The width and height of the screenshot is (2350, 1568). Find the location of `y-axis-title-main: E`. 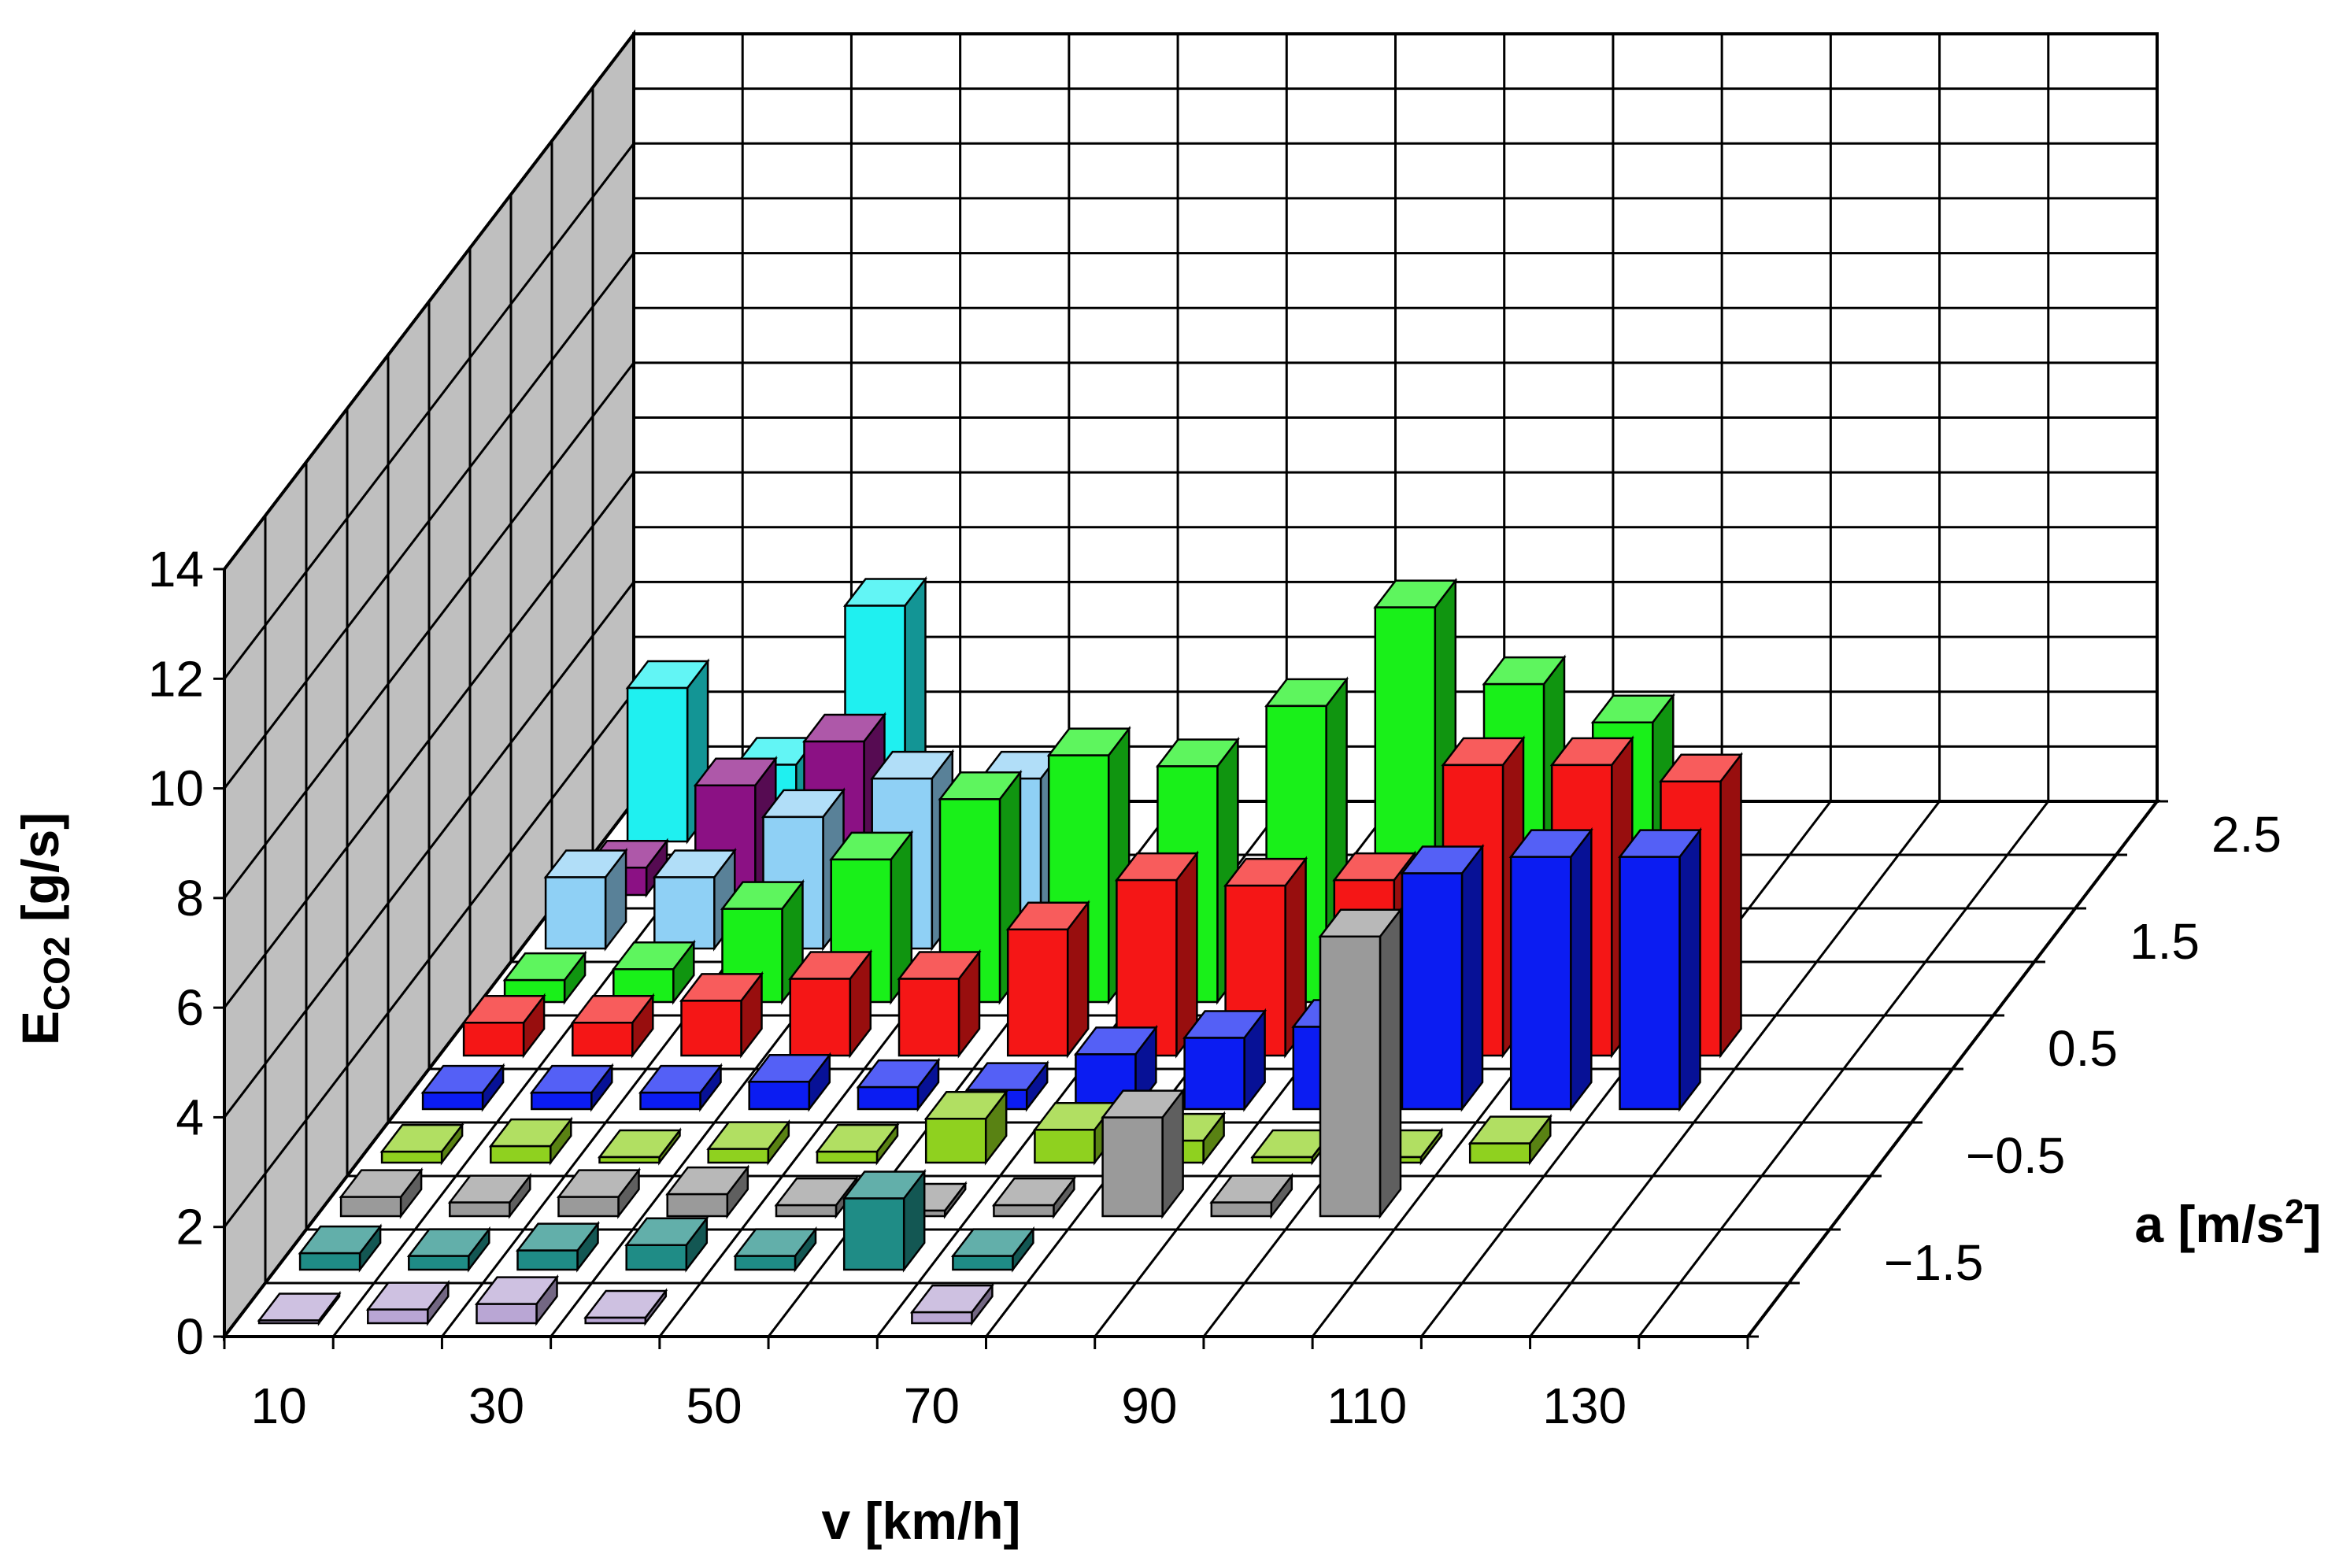

y-axis-title-main: E is located at coordinates (40, 1028).